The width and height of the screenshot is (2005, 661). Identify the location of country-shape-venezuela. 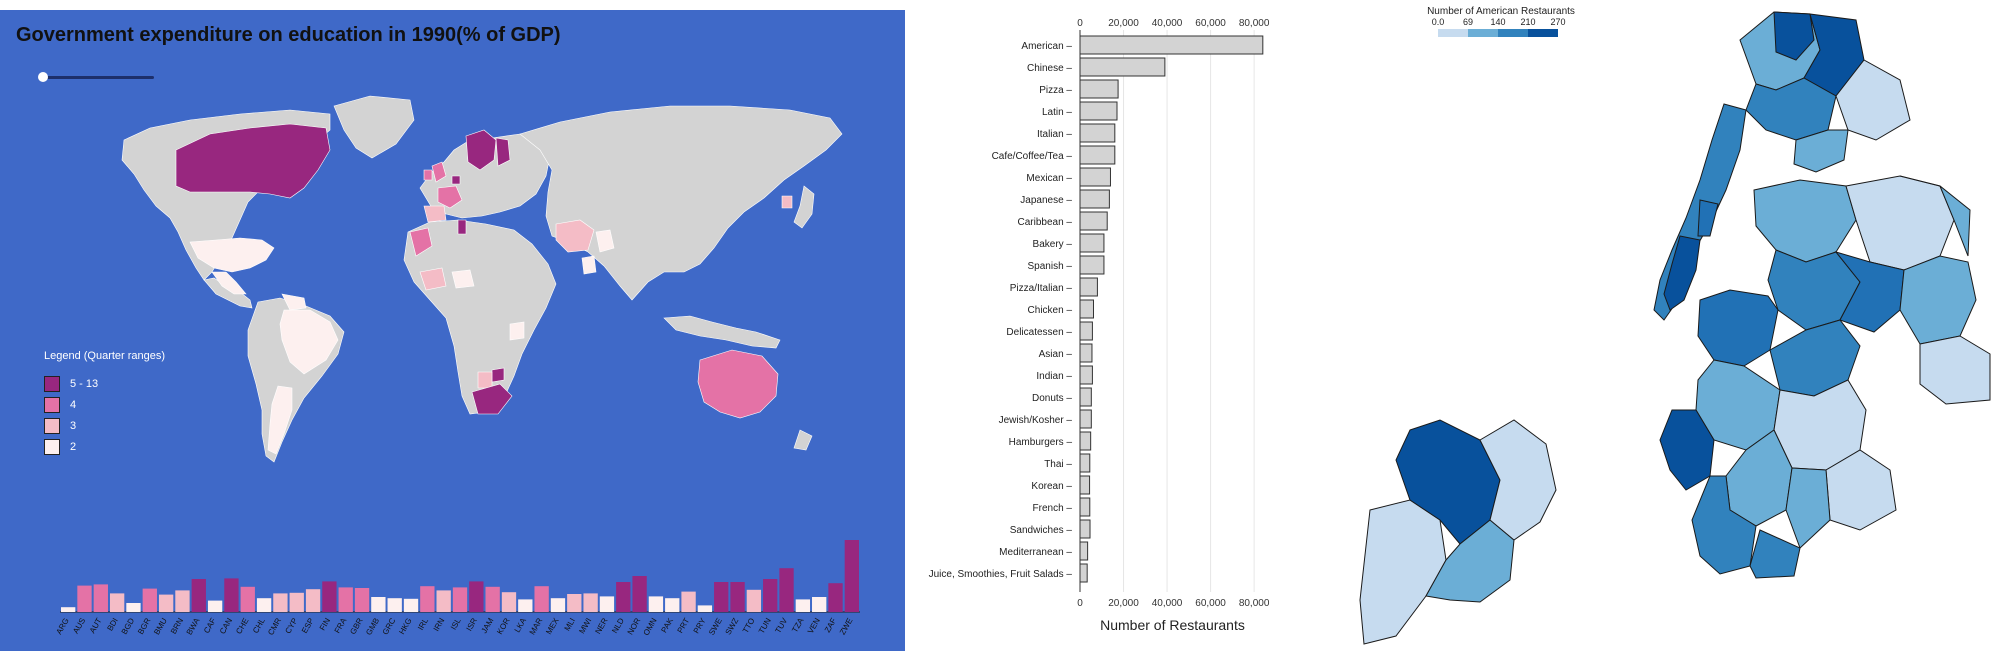
(294, 302).